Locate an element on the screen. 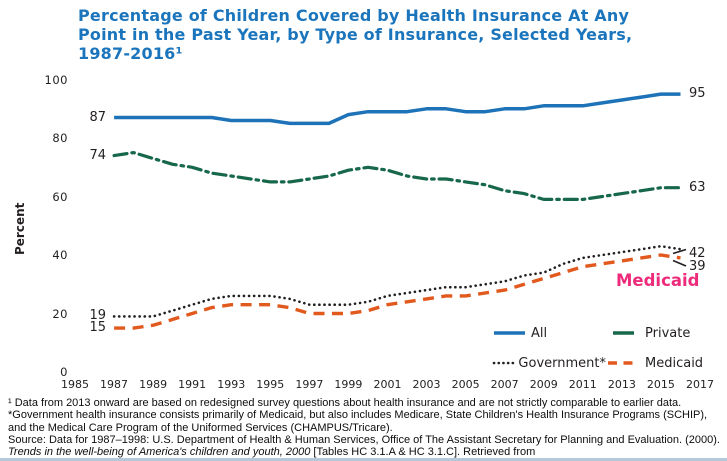  x-tick-1985: 1985 is located at coordinates (75, 384).